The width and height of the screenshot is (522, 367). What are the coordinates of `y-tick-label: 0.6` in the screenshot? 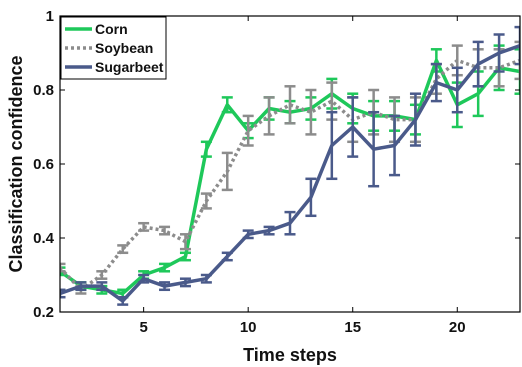 It's located at (43, 164).